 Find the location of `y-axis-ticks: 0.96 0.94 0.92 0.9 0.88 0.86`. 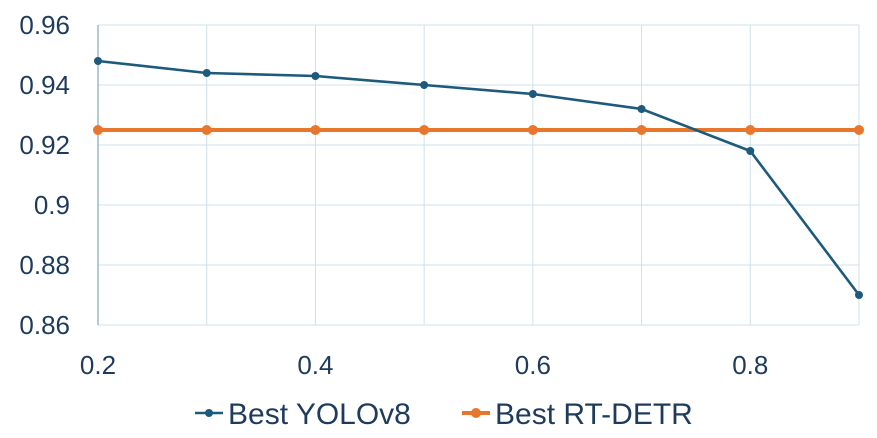

y-axis-ticks: 0.96 0.94 0.92 0.9 0.88 0.86 is located at coordinates (44, 175).